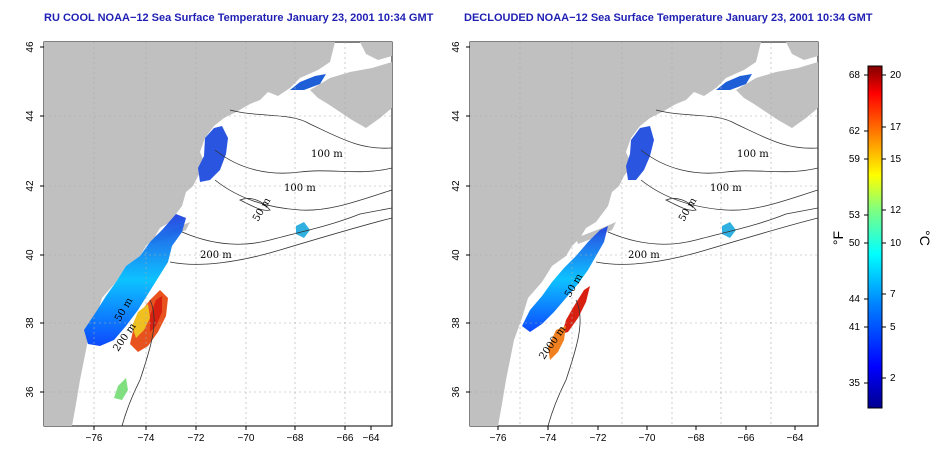 This screenshot has width=950, height=475. Describe the element at coordinates (896, 75) in the screenshot. I see `celsius-tick-label: 20` at that location.